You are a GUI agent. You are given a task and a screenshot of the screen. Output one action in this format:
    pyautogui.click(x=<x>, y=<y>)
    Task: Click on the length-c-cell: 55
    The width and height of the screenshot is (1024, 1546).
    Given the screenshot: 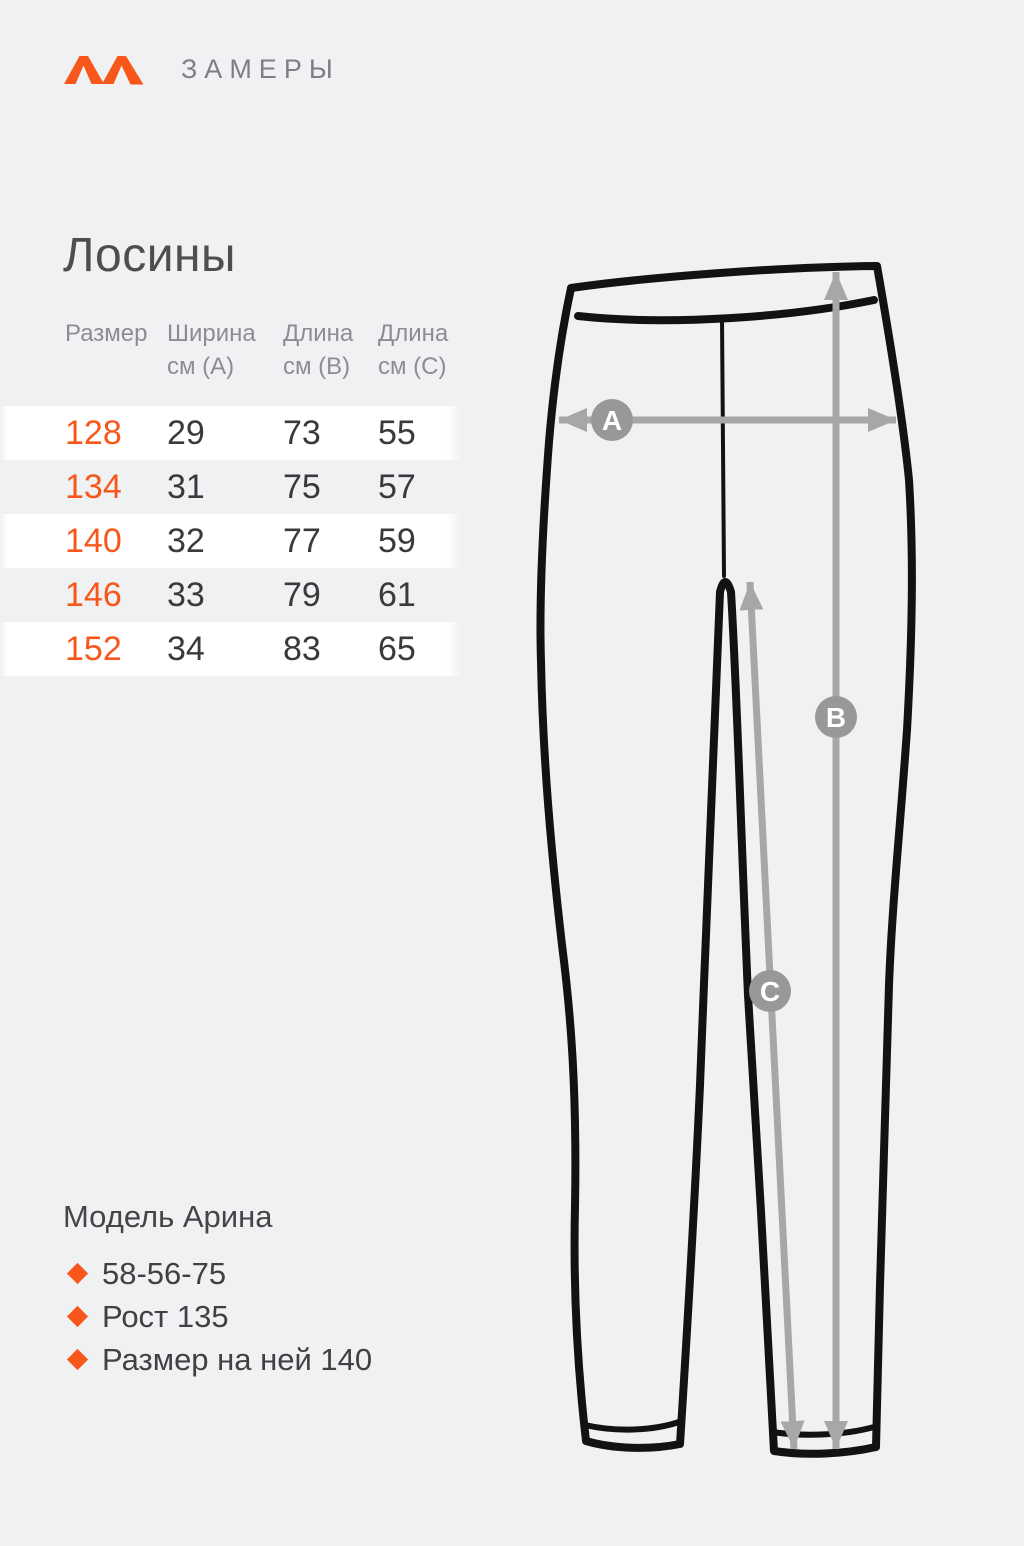 What is the action you would take?
    pyautogui.click(x=397, y=432)
    